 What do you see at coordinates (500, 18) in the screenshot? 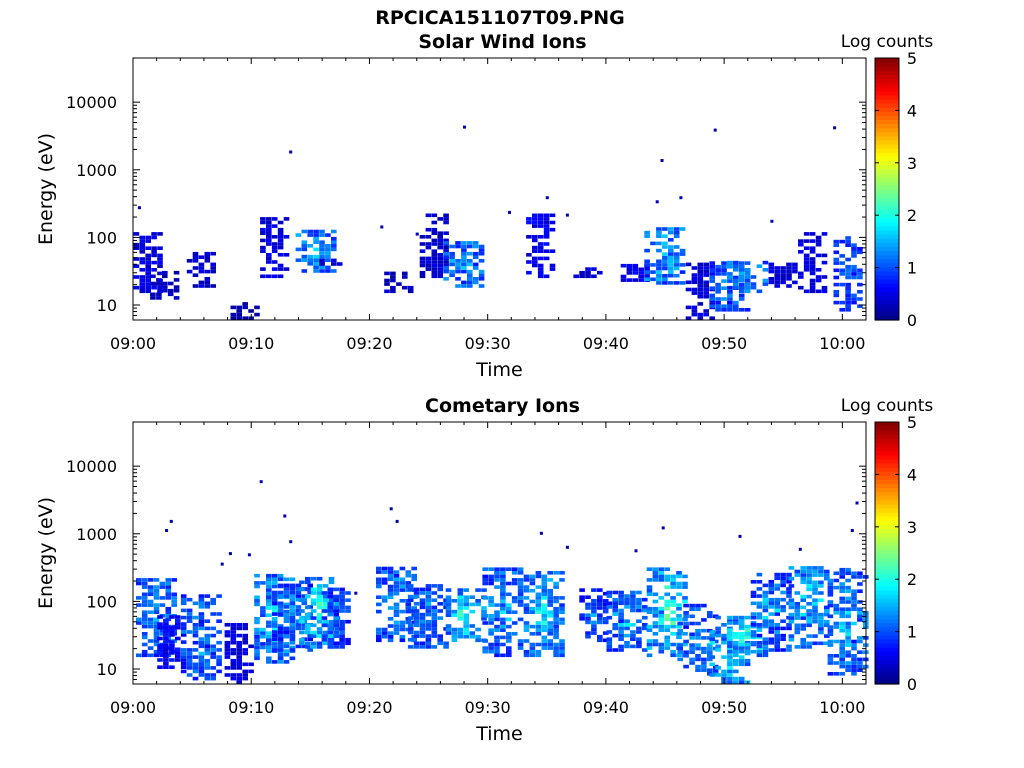
I see `figure-title: RPCICA151107T09.PNG` at bounding box center [500, 18].